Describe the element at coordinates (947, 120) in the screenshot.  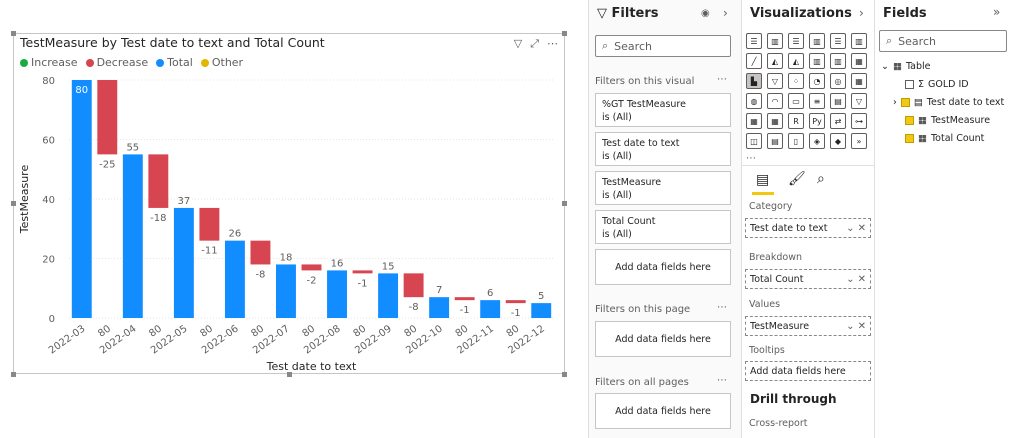
I see `field-testmeasure: ▦ TestMeasure` at that location.